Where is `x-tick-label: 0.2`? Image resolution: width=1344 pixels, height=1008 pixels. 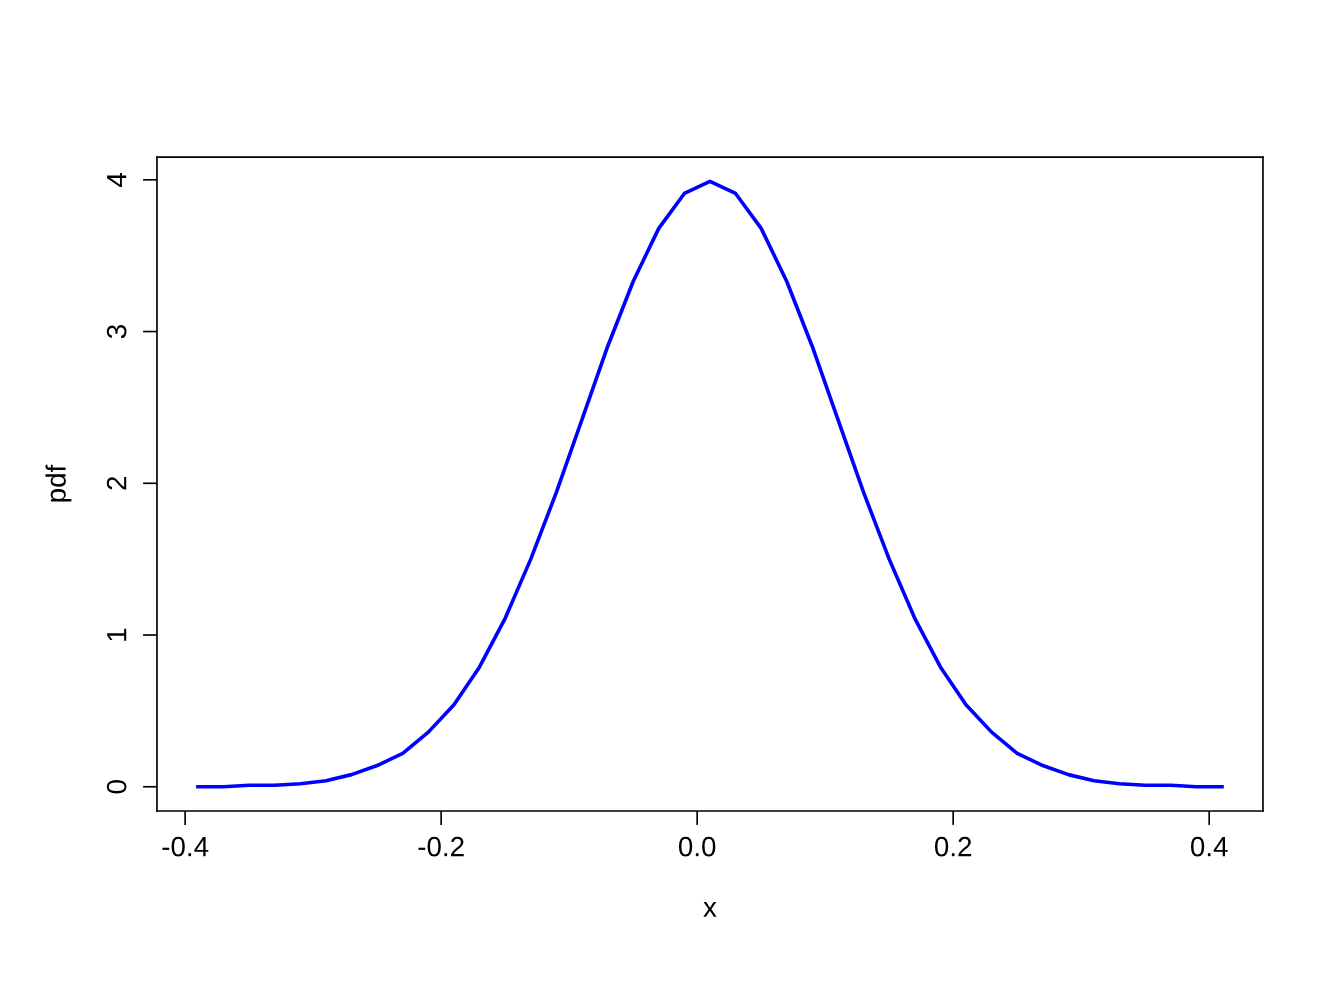
x-tick-label: 0.2 is located at coordinates (953, 846).